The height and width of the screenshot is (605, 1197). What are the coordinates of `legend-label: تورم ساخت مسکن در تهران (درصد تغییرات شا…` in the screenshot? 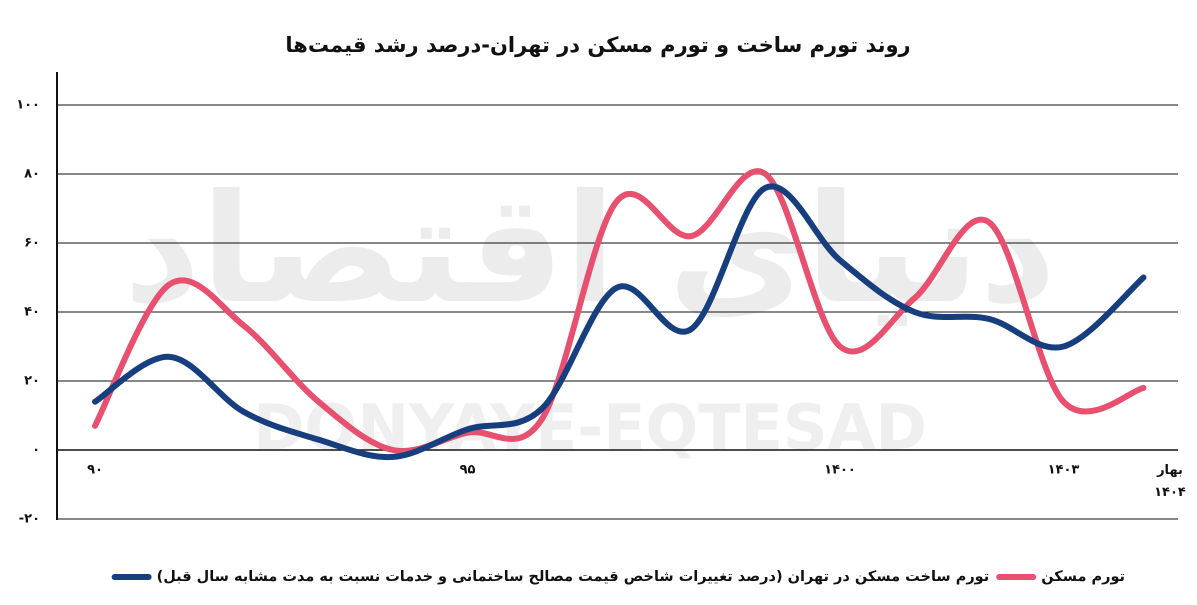 It's located at (573, 577).